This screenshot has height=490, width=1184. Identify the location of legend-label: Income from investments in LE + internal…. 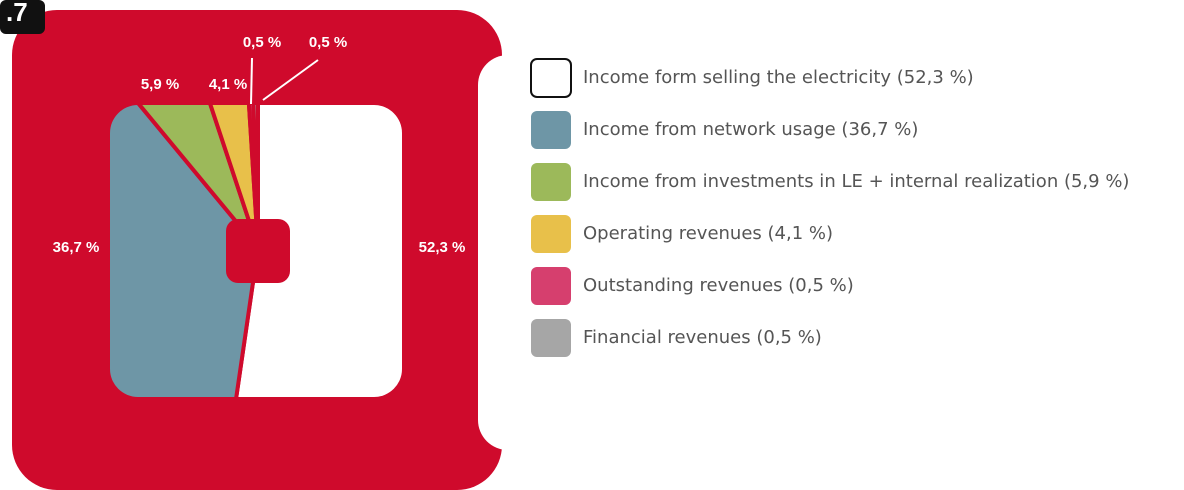
(856, 181).